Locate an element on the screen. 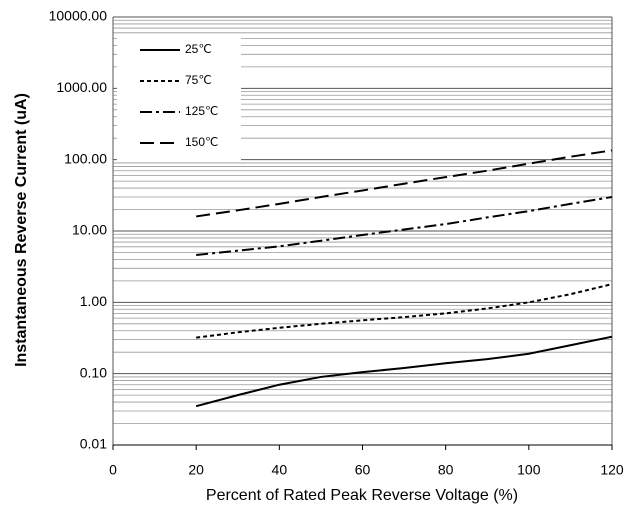 The width and height of the screenshot is (639, 517). x-tick-label: 40 is located at coordinates (280, 470).